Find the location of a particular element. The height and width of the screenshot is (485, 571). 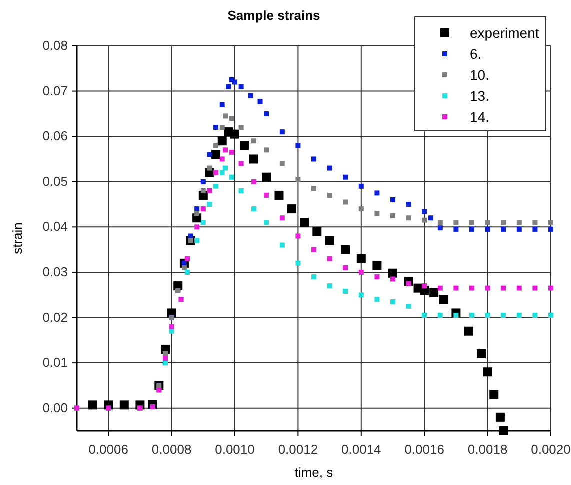

legend-label: 14. is located at coordinates (480, 117).